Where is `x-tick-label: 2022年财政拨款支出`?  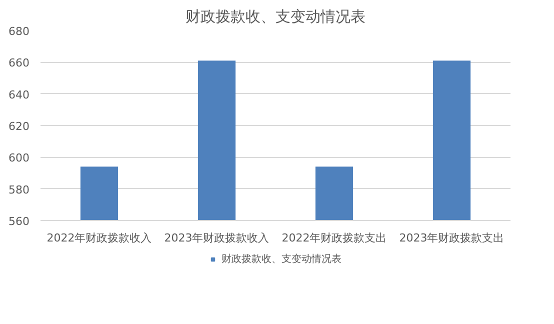
x-tick-label: 2022年财政拨款支出 is located at coordinates (334, 238).